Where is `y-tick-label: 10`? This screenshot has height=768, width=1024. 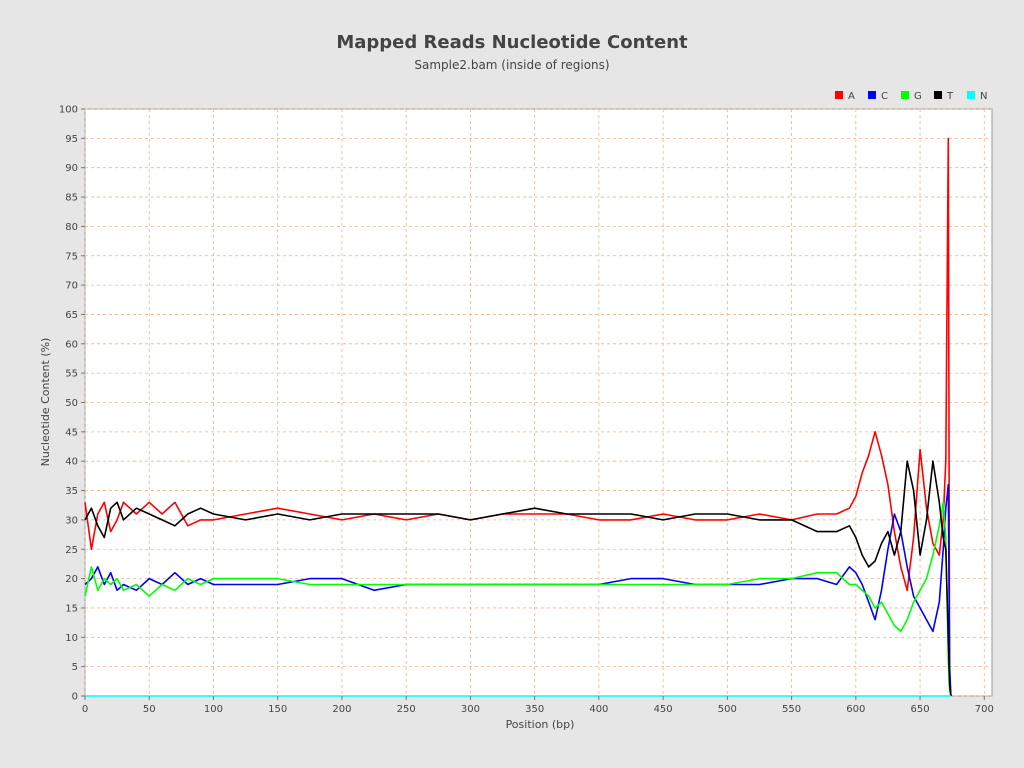 y-tick-label: 10 is located at coordinates (71, 638).